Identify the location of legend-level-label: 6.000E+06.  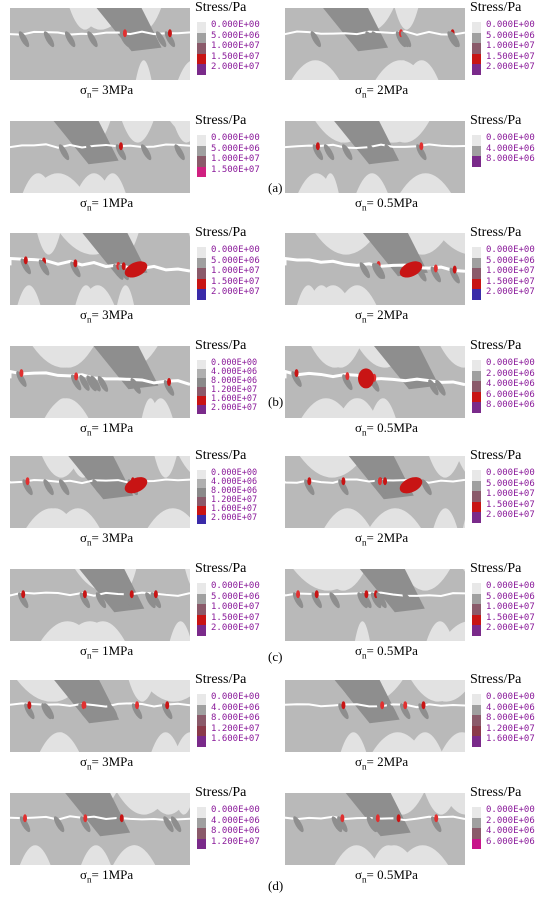
(510, 841).